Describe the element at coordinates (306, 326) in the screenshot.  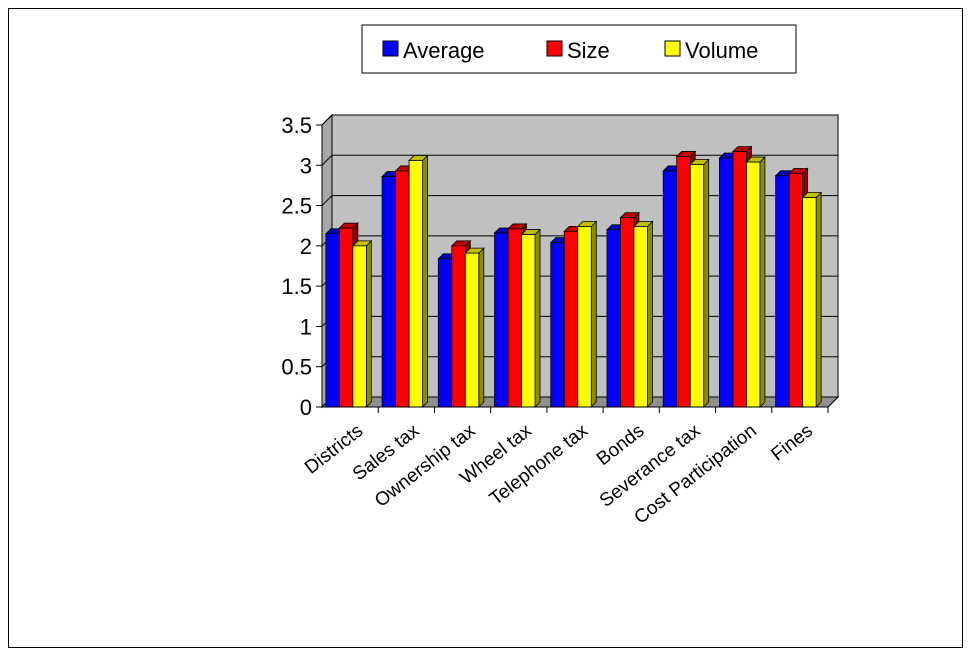
I see `y-tick-label: 1` at that location.